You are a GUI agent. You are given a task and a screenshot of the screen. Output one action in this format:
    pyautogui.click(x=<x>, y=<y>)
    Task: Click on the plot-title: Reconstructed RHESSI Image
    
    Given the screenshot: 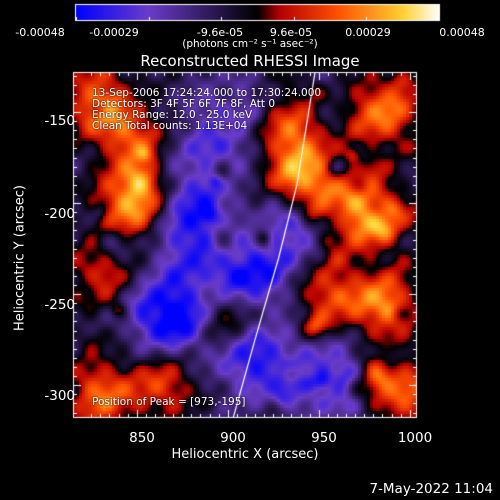 What is the action you would take?
    pyautogui.click(x=250, y=61)
    